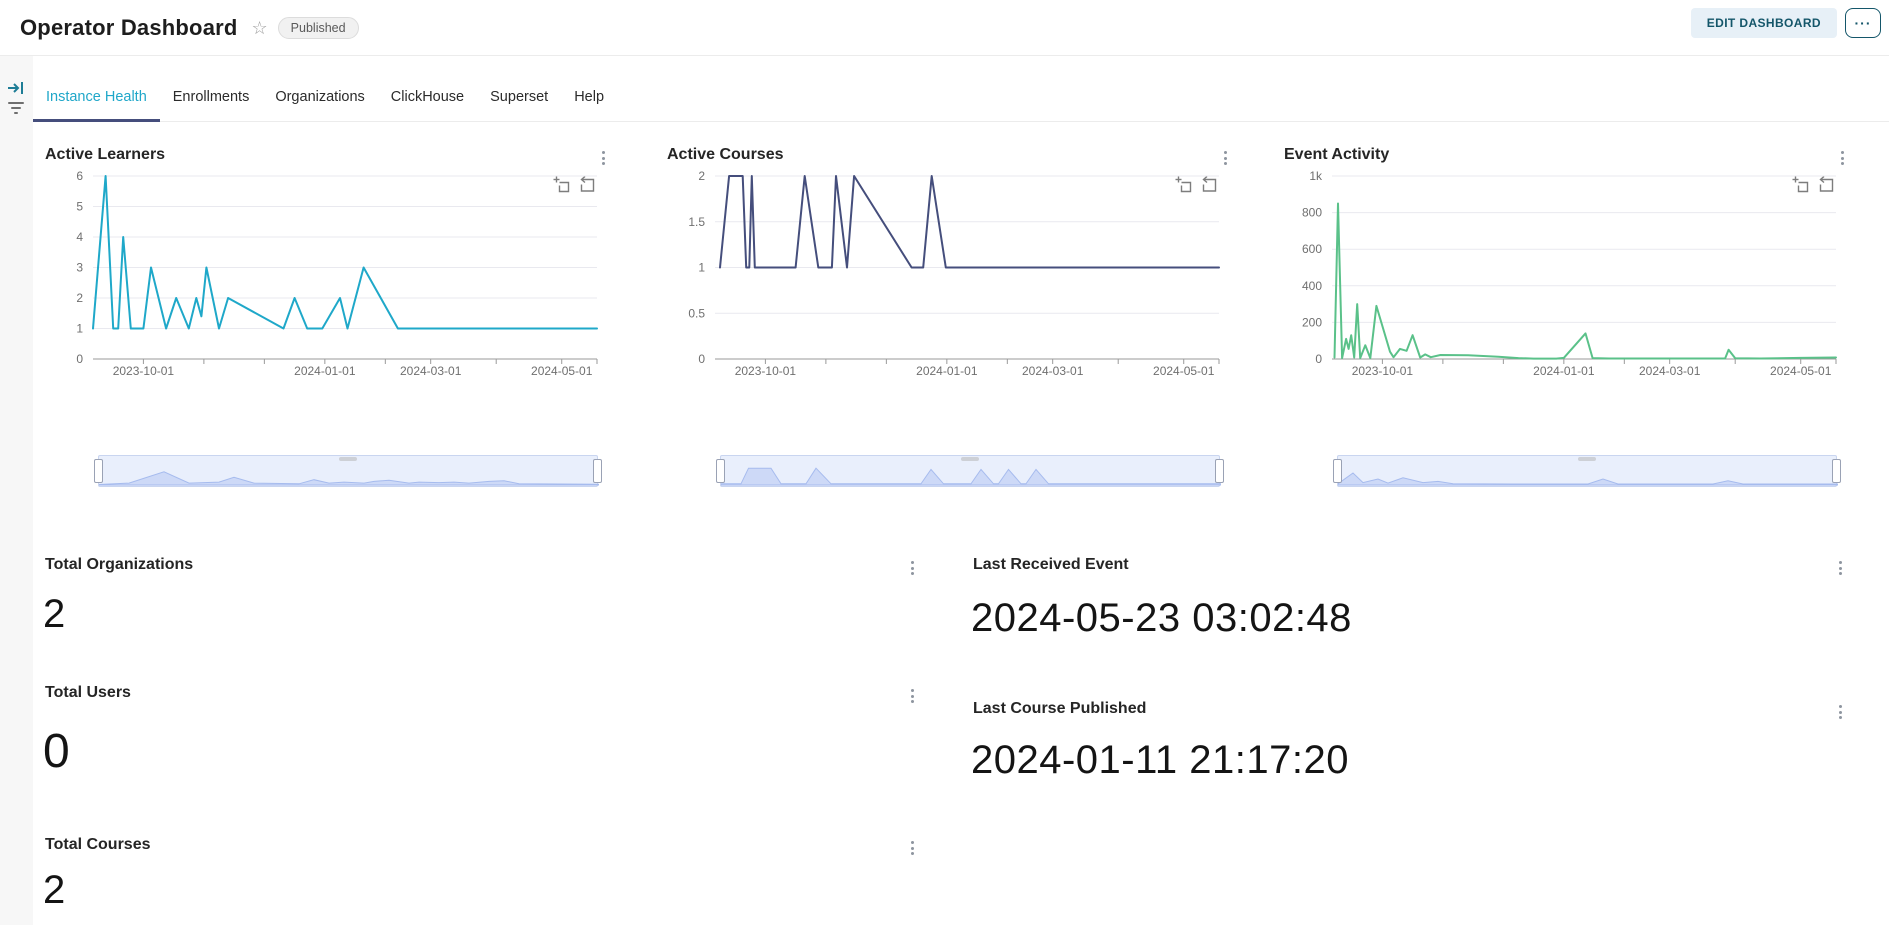 Image resolution: width=1889 pixels, height=925 pixels. I want to click on svg-text: 600, so click(1312, 249).